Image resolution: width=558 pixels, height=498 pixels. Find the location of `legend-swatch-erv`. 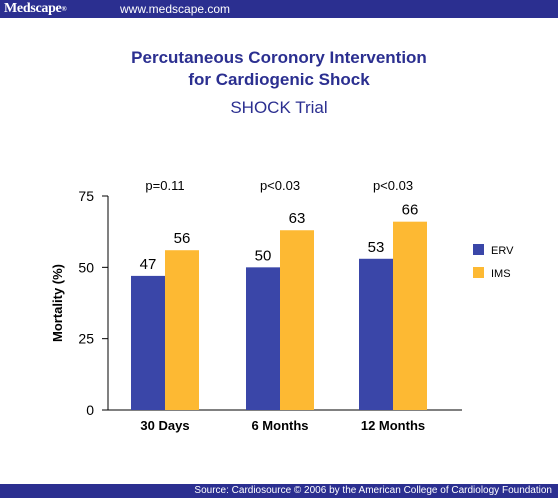

legend-swatch-erv is located at coordinates (478, 249).